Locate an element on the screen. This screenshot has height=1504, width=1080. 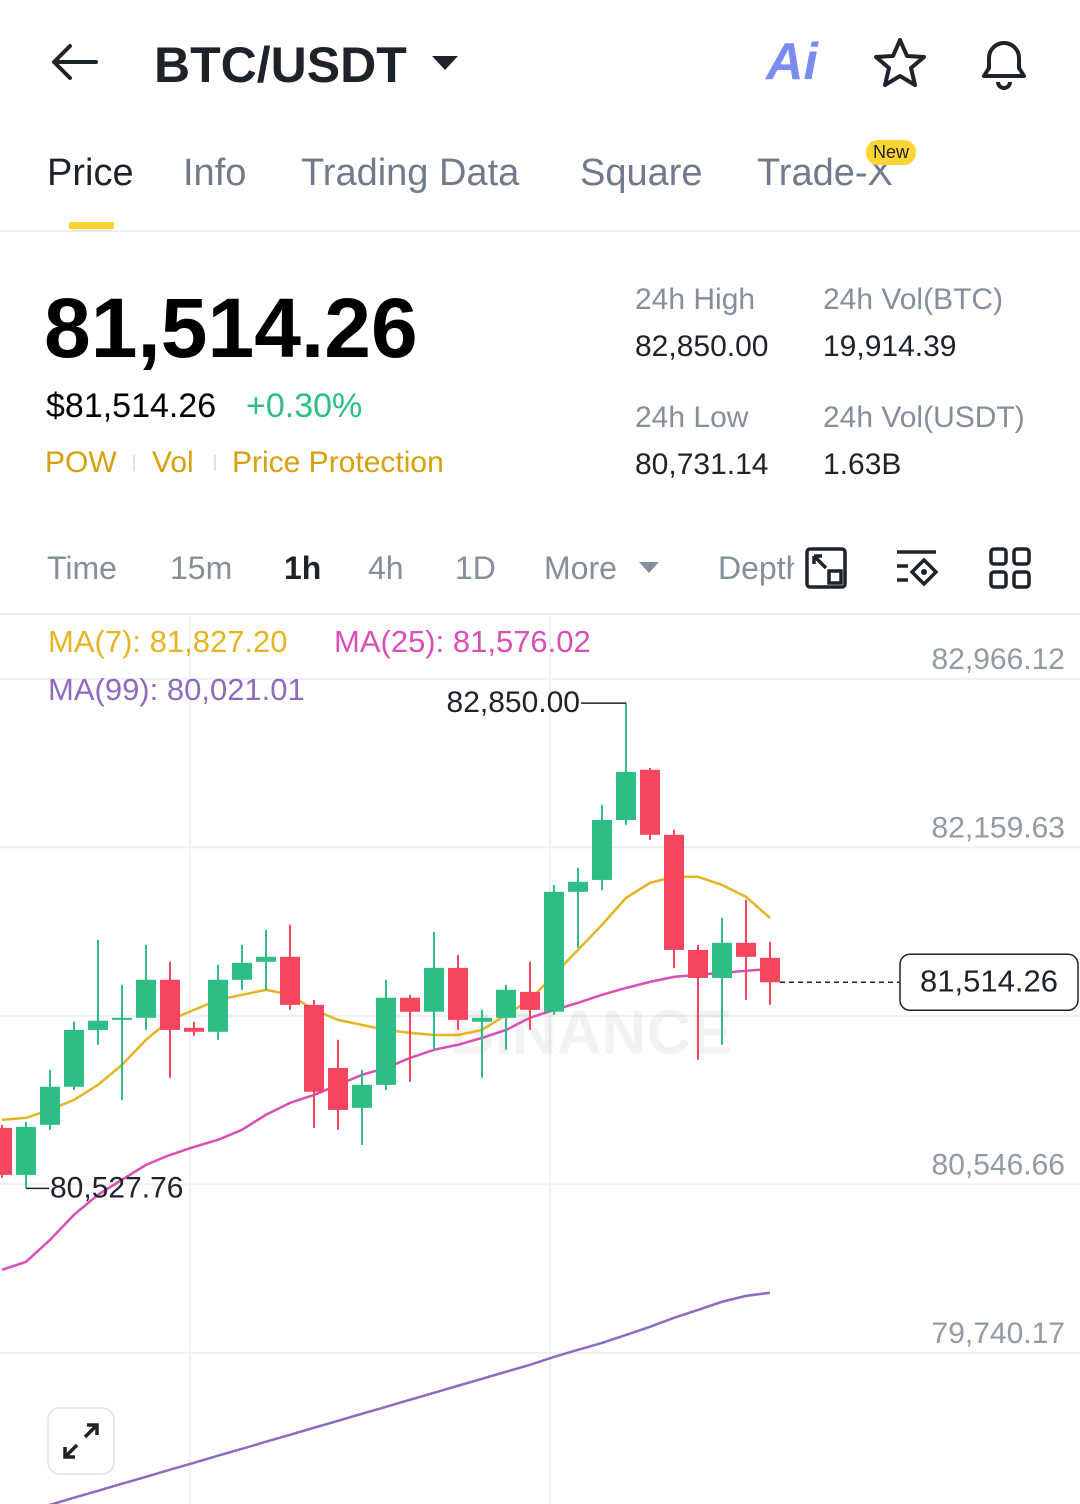
pair-title: BTC/USDT is located at coordinates (280, 65).